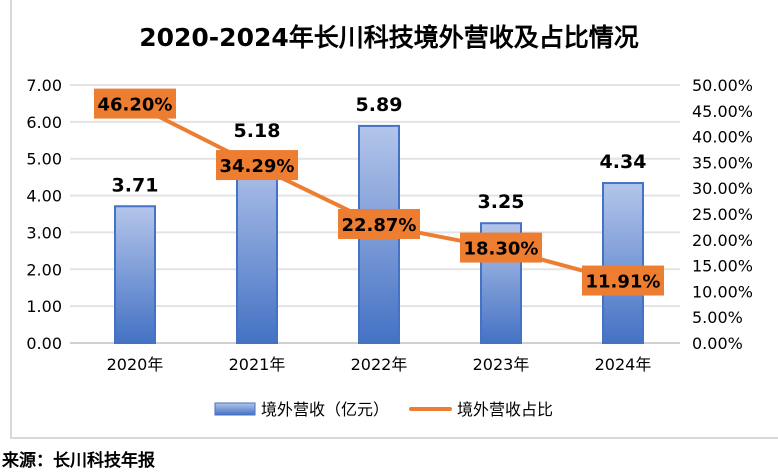 This screenshot has height=473, width=778. Describe the element at coordinates (44, 232) in the screenshot. I see `y-left-tick-label: 3.00` at that location.